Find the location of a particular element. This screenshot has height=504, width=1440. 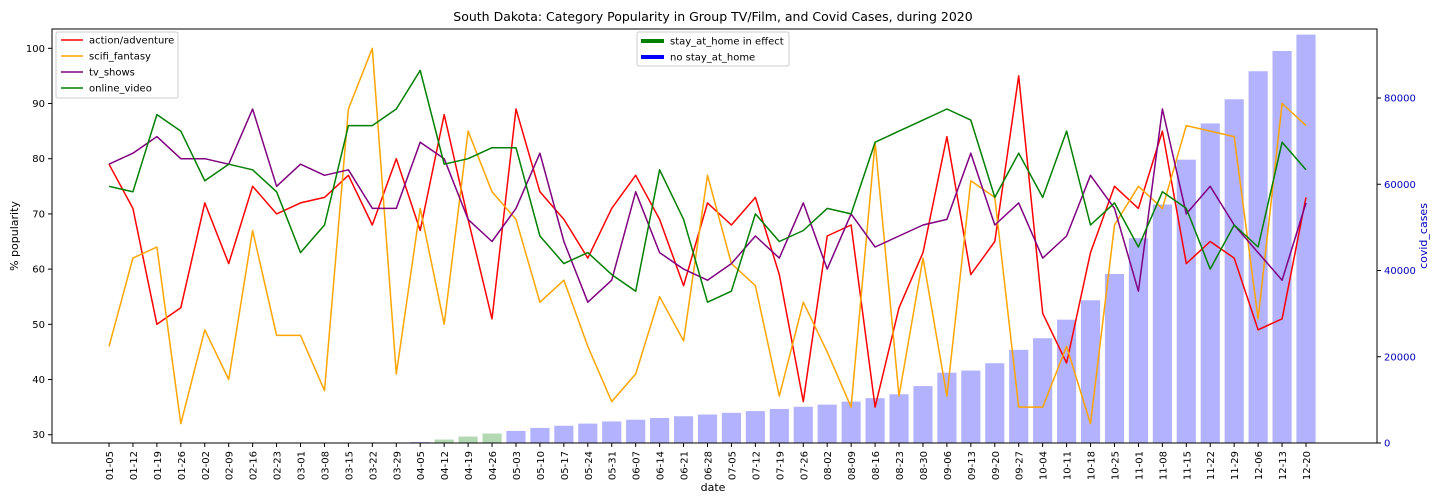

x-tick-label: 03-29 is located at coordinates (397, 465).